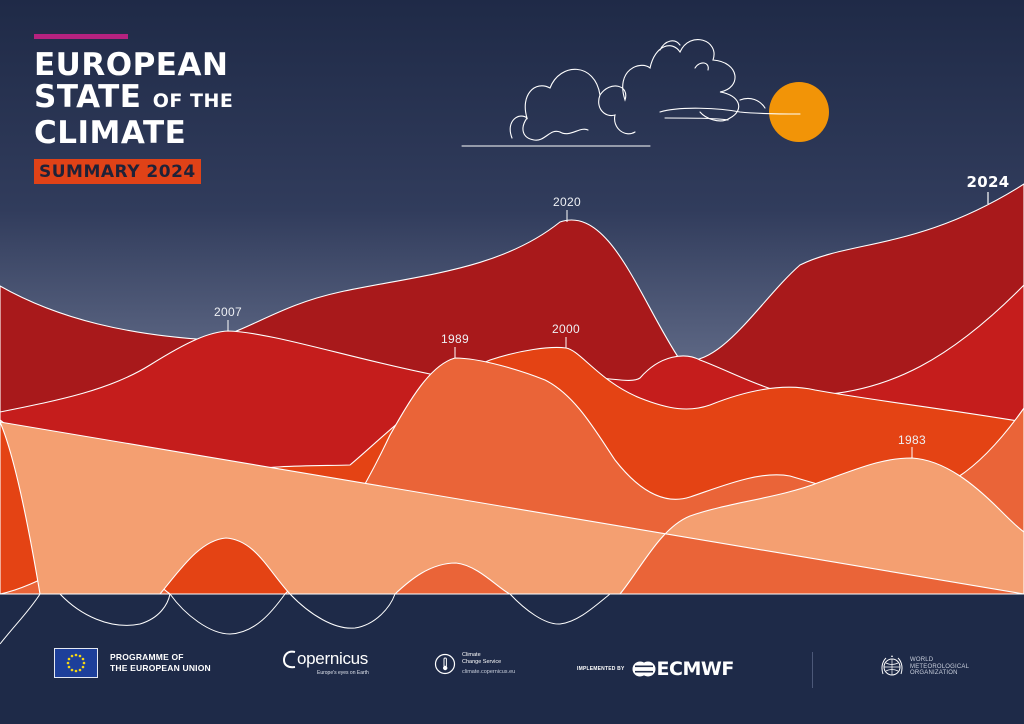  Describe the element at coordinates (892, 665) in the screenshot. I see `wmo-emblem-icon` at that location.